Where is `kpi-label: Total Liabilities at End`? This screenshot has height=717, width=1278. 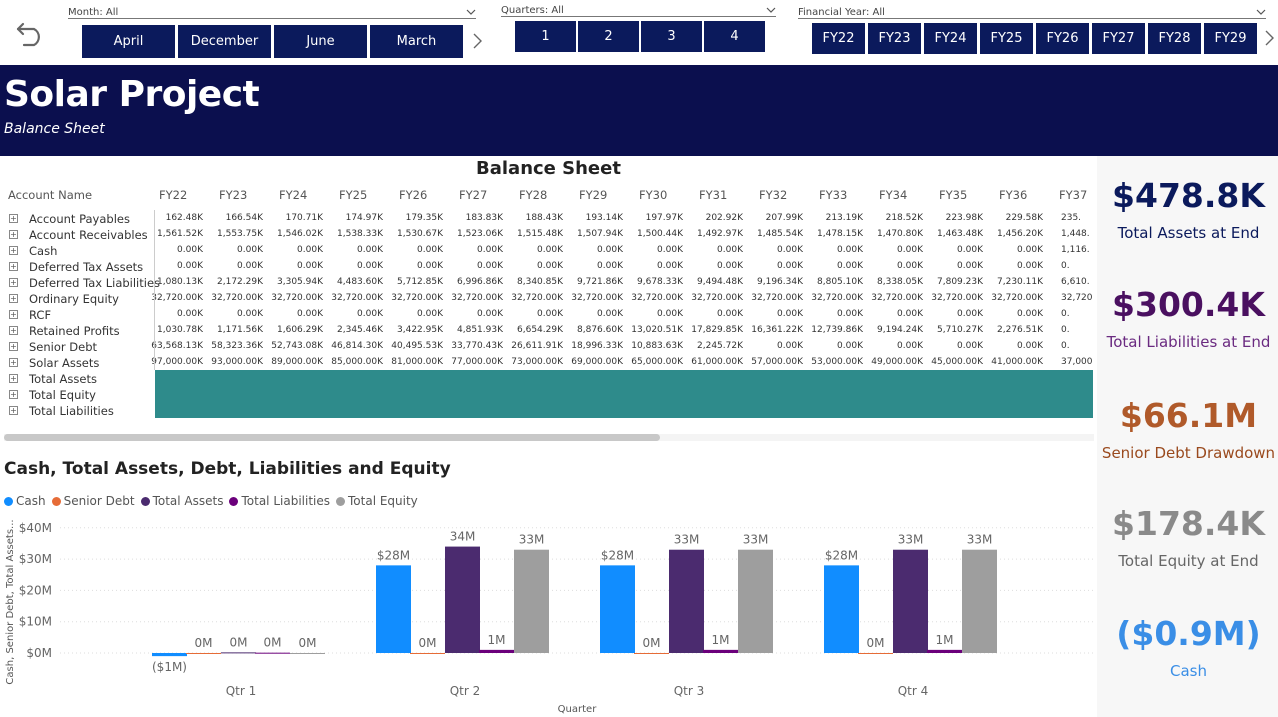
kpi-label: Total Liabilities at End is located at coordinates (1188, 342).